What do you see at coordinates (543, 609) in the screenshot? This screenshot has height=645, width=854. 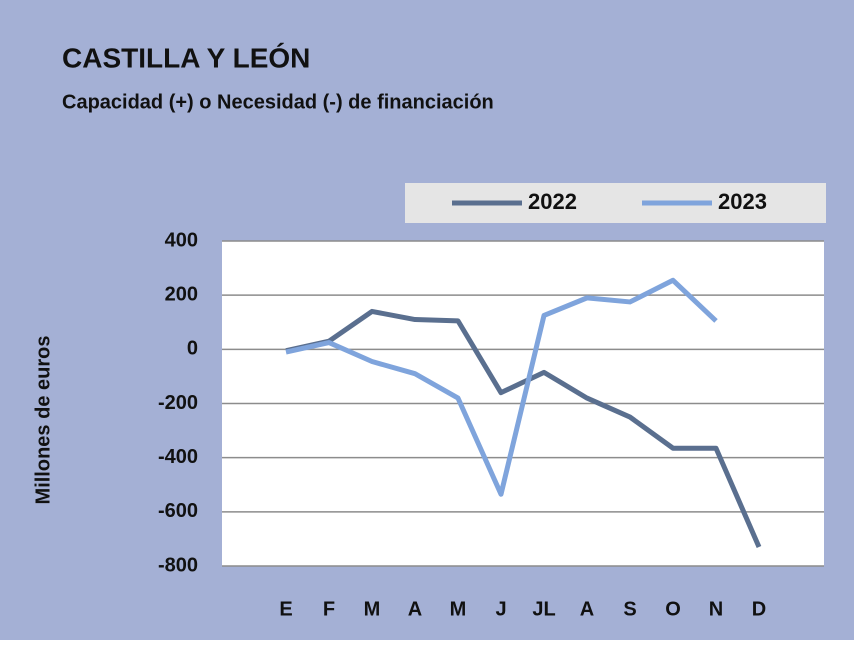 I see `x-tick-label: JL` at bounding box center [543, 609].